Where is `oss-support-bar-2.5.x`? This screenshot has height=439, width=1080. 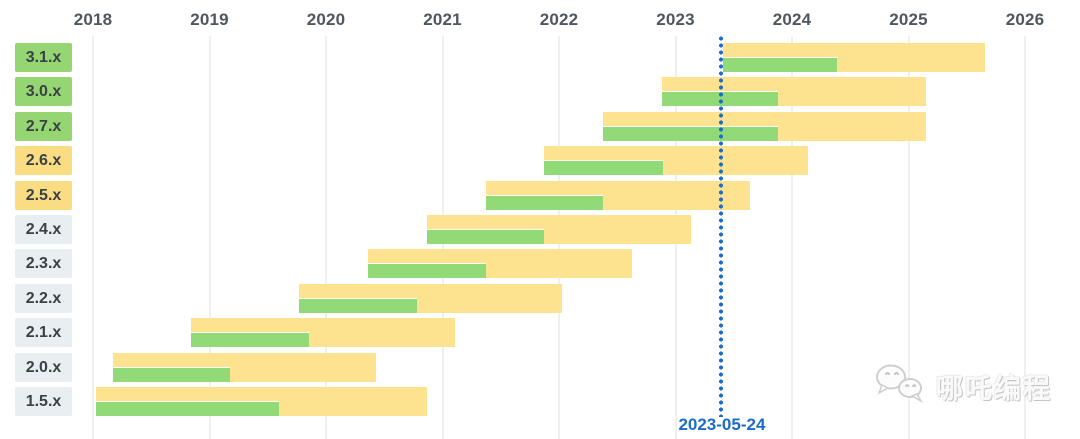 oss-support-bar-2.5.x is located at coordinates (544, 202).